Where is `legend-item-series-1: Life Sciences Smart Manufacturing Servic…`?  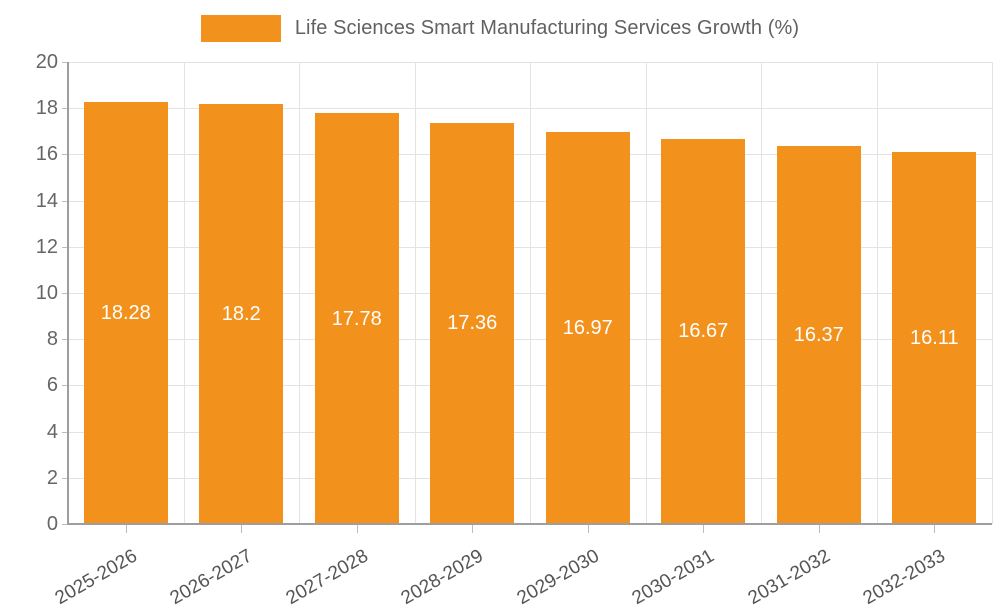 legend-item-series-1: Life Sciences Smart Manufacturing Servic… is located at coordinates (500, 28).